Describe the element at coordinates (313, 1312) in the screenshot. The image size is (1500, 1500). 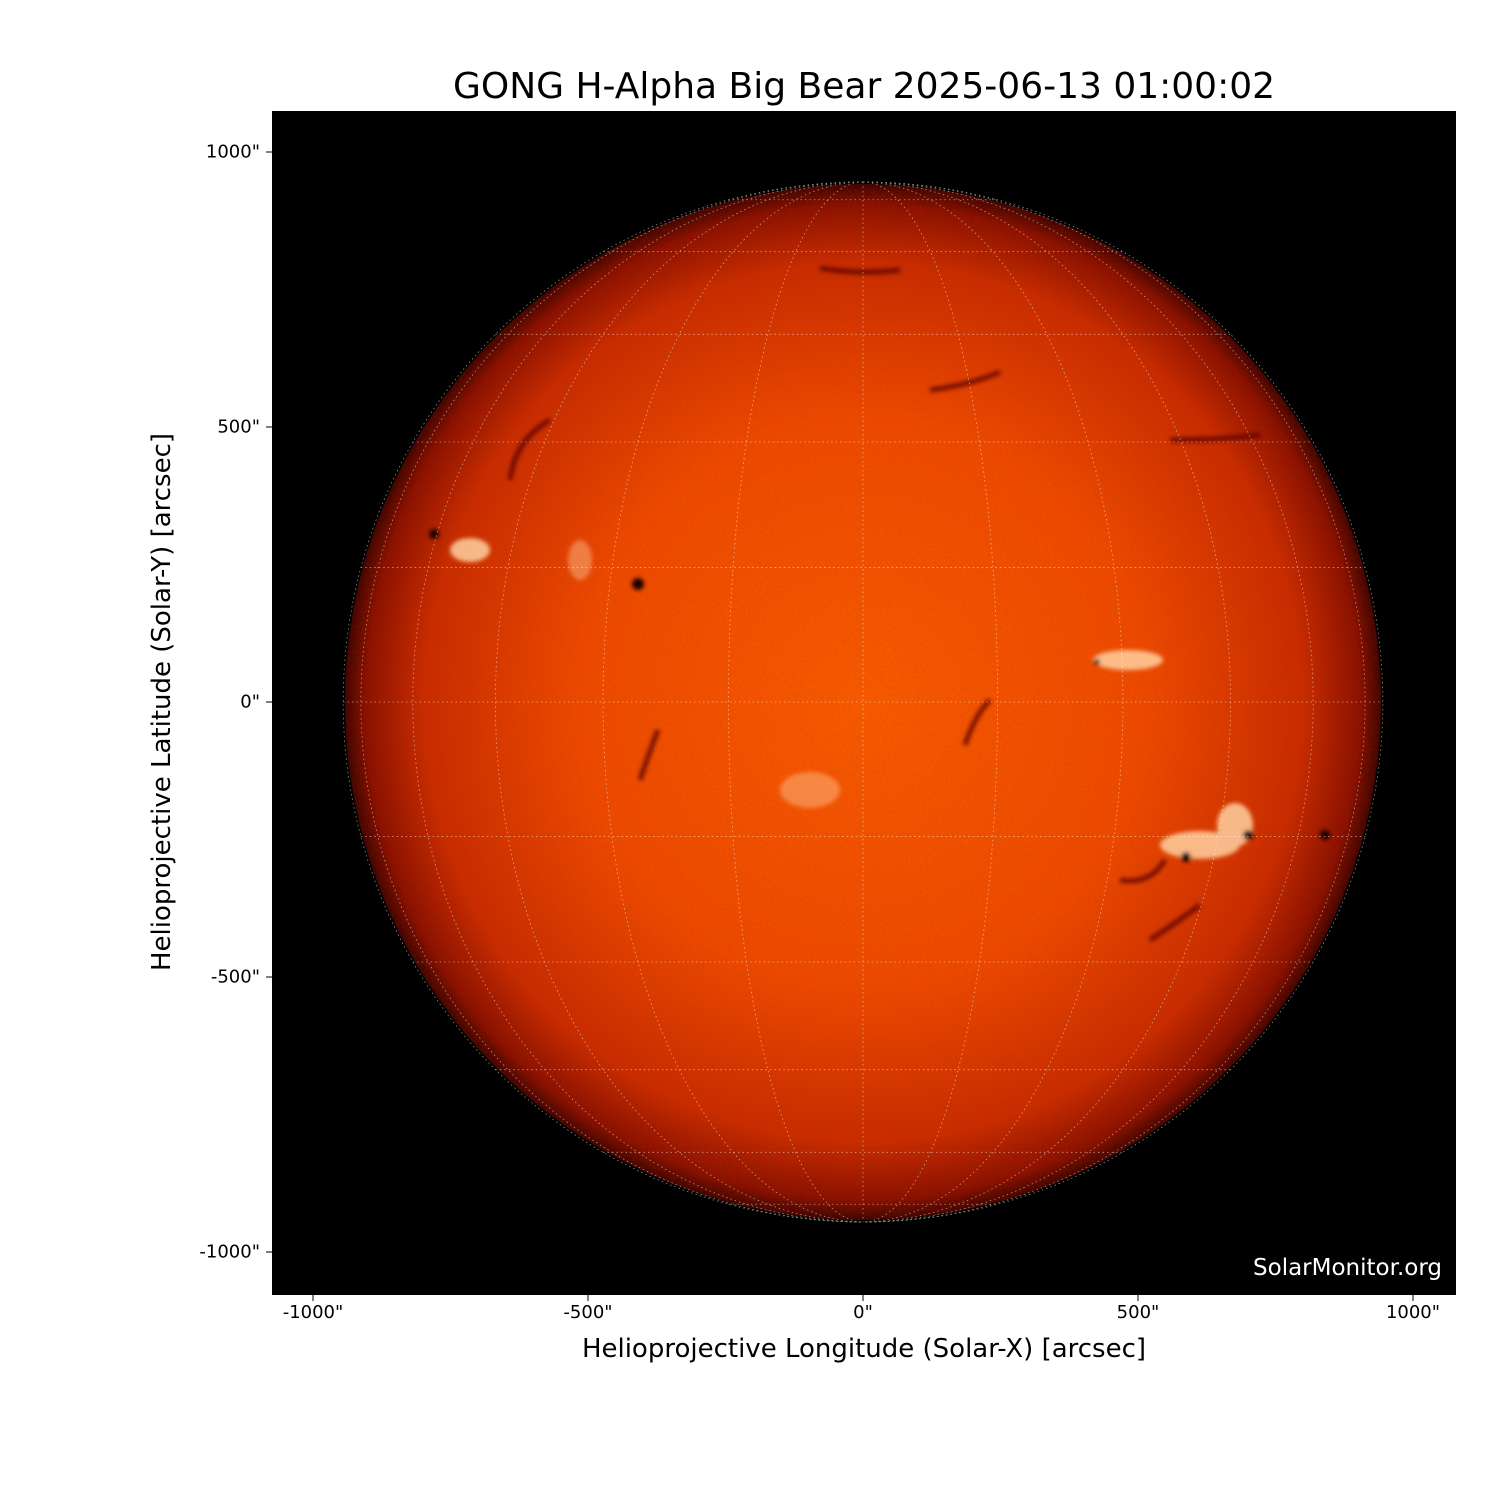
I see `x-tick-label: -1000"` at that location.